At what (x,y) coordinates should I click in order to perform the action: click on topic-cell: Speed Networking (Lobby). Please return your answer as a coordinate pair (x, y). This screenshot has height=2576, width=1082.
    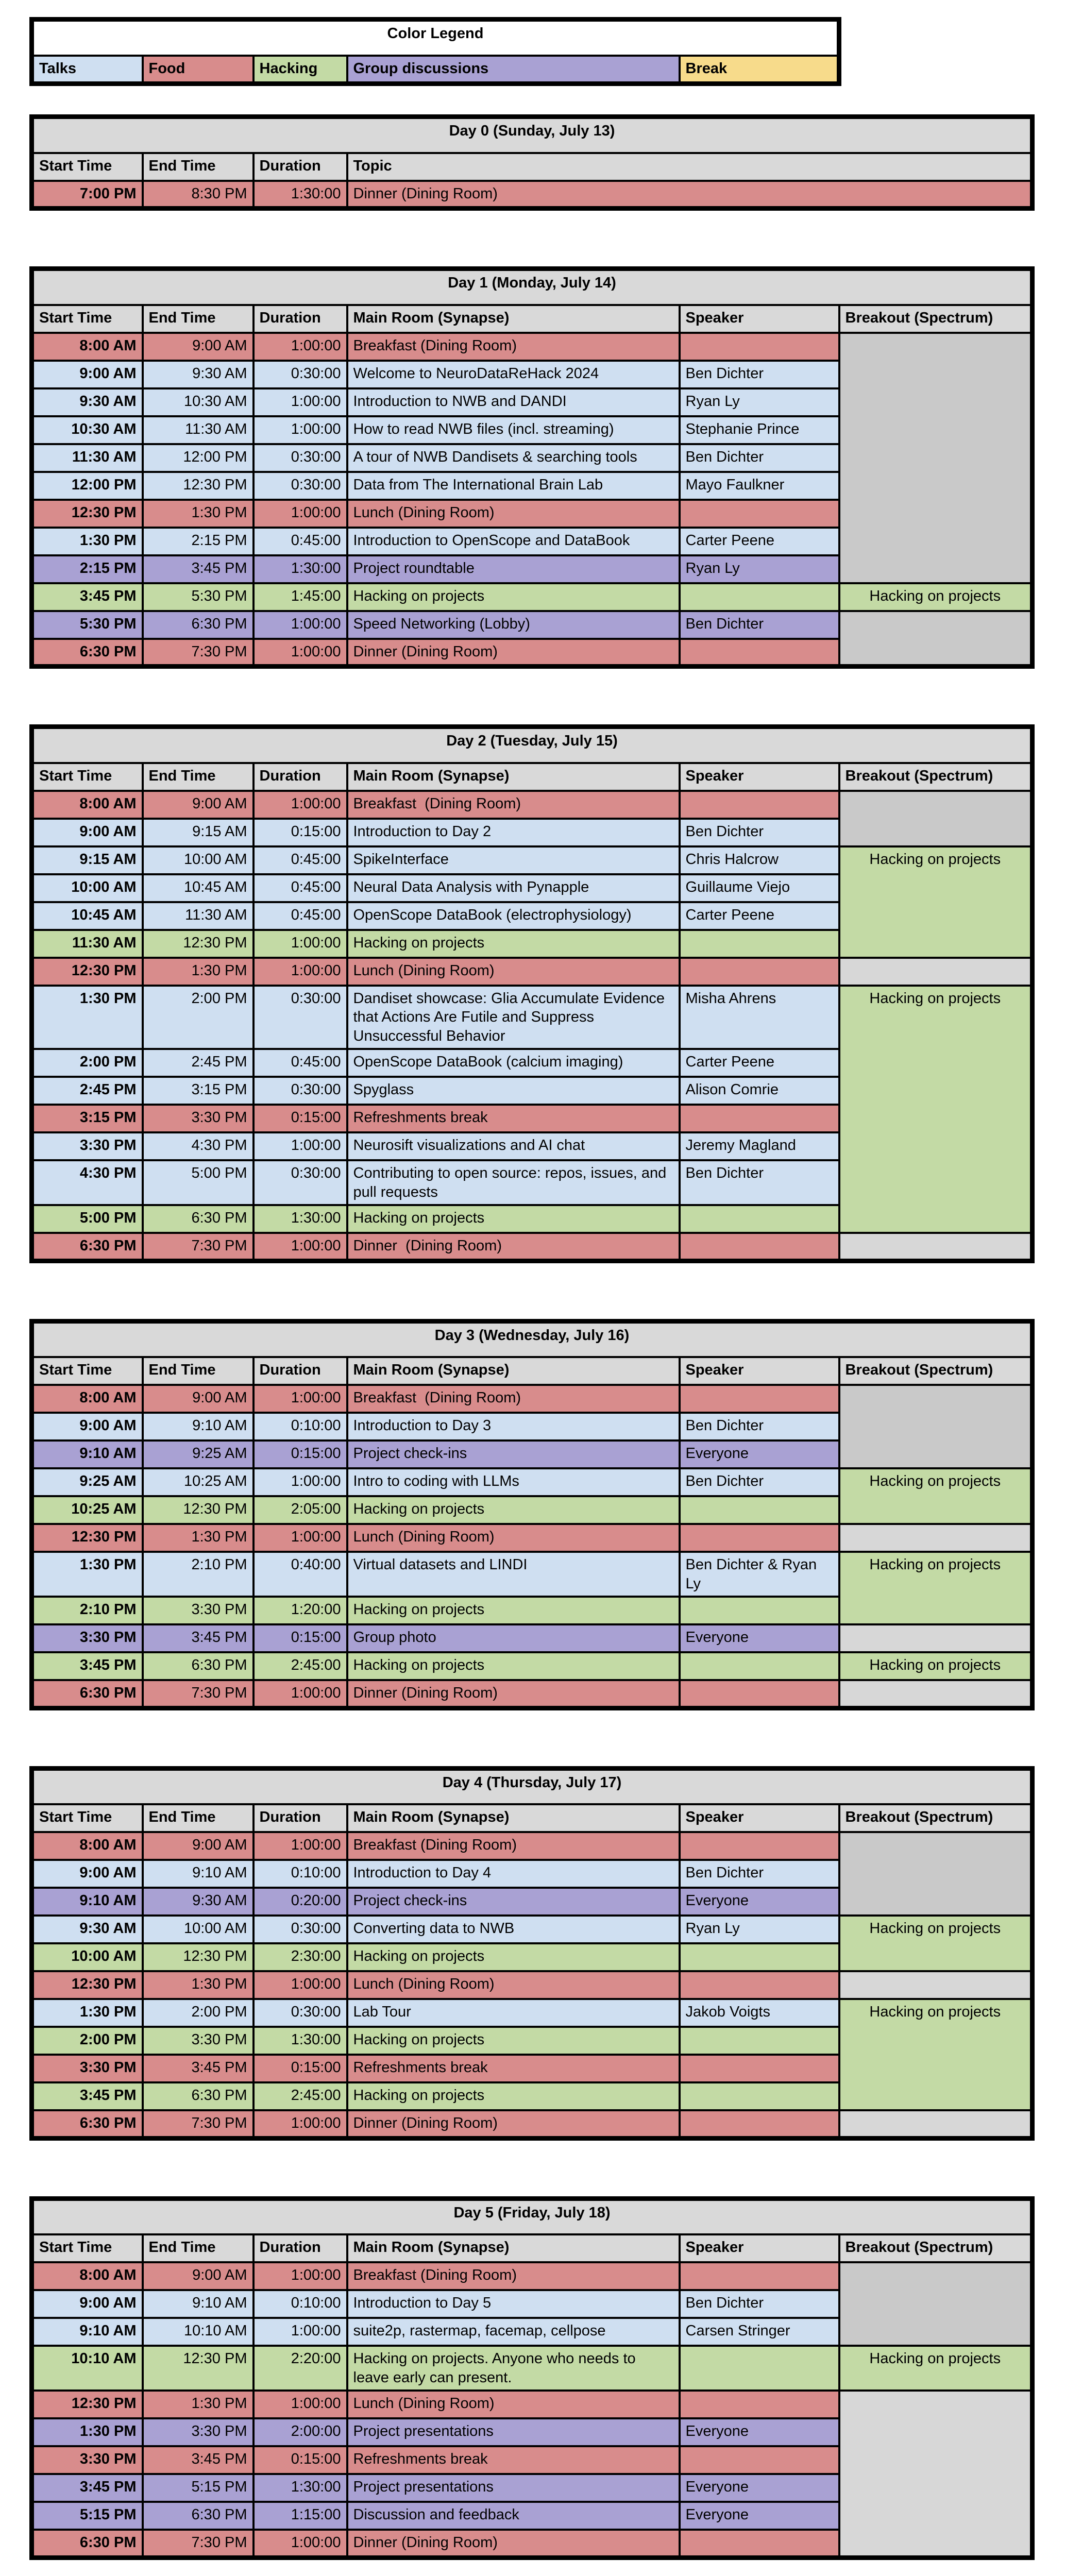
    Looking at the image, I should click on (513, 624).